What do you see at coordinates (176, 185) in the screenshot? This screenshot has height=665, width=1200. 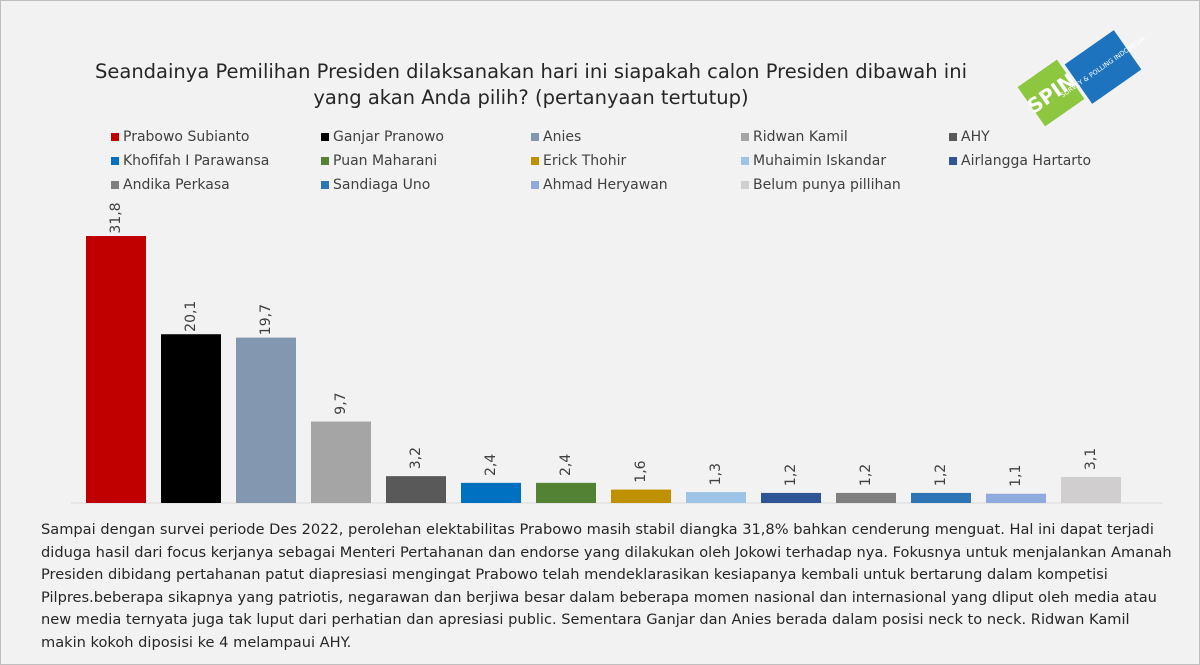 I see `legend-label: Andika Perkasa` at bounding box center [176, 185].